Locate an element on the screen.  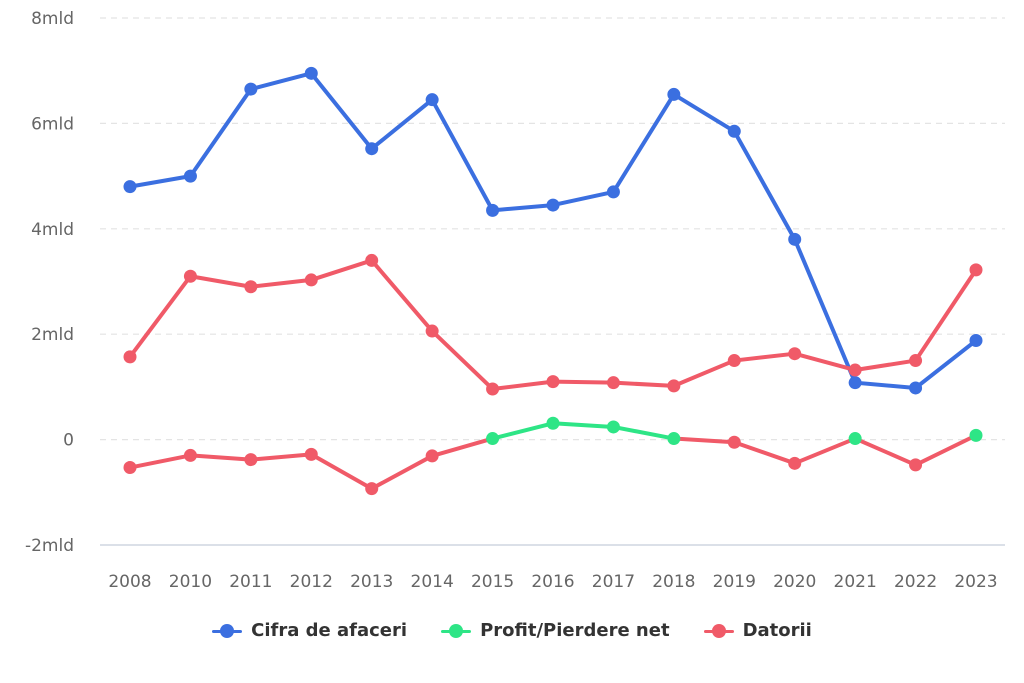
y-tick-label: 4mld is located at coordinates (52, 230).